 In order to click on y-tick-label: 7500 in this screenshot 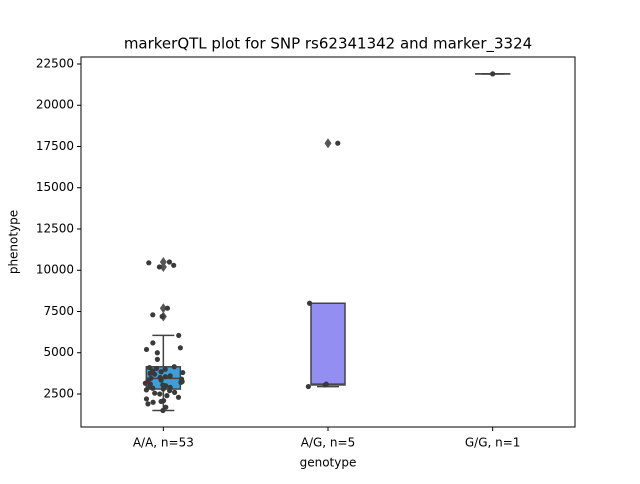, I will do `click(58, 311)`.